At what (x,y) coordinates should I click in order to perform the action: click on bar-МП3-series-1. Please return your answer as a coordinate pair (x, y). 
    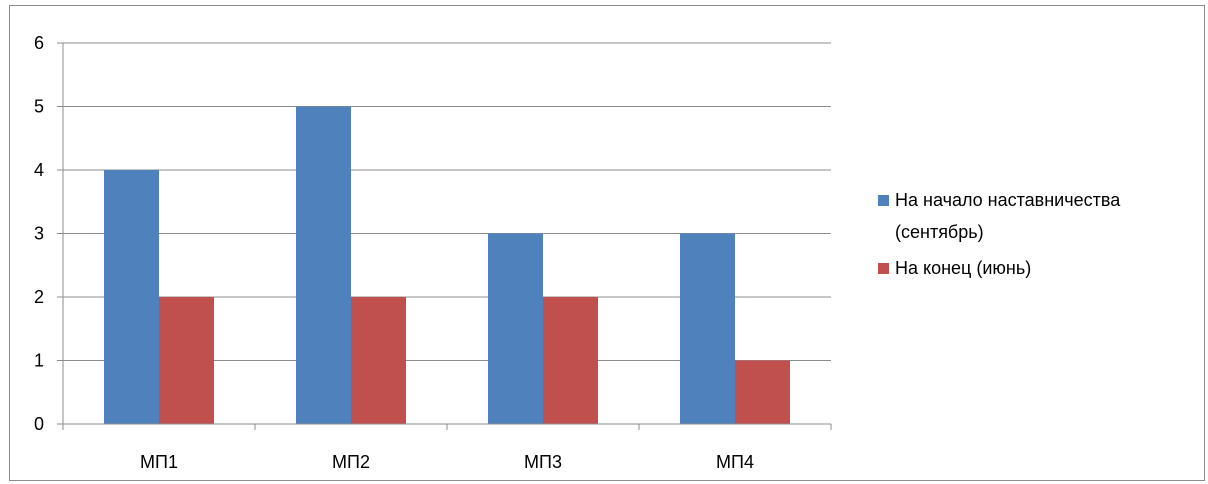
    Looking at the image, I should click on (515, 328).